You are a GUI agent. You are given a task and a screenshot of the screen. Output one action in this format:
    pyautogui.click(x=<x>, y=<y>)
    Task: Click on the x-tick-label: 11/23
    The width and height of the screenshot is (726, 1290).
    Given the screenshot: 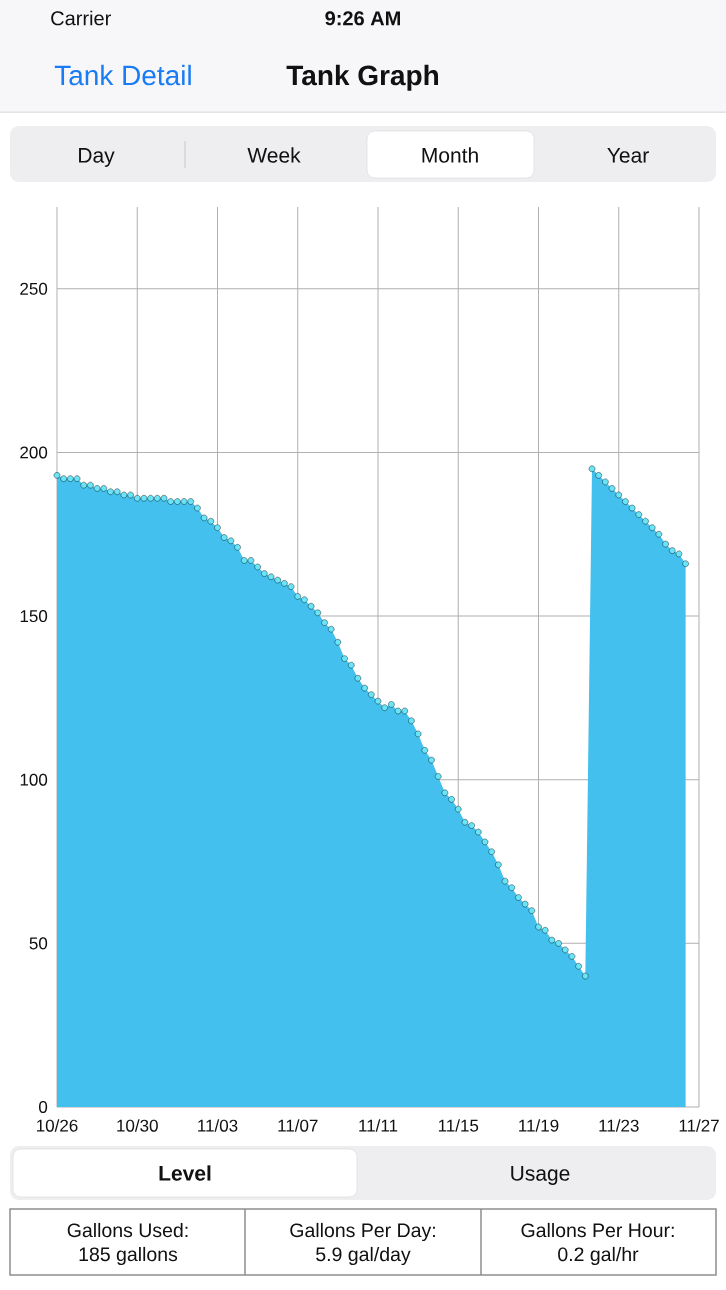 What is the action you would take?
    pyautogui.click(x=619, y=1125)
    